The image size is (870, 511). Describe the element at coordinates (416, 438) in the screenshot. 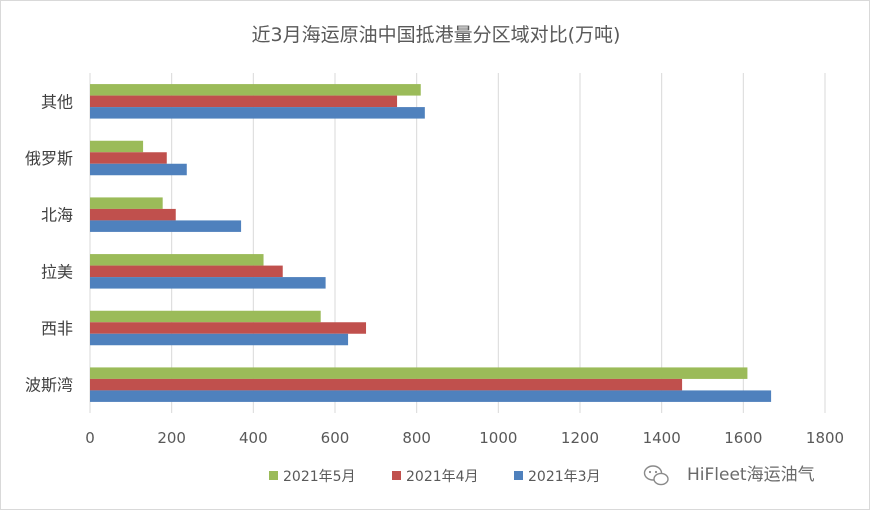

I see `x-tick-label: 800` at that location.